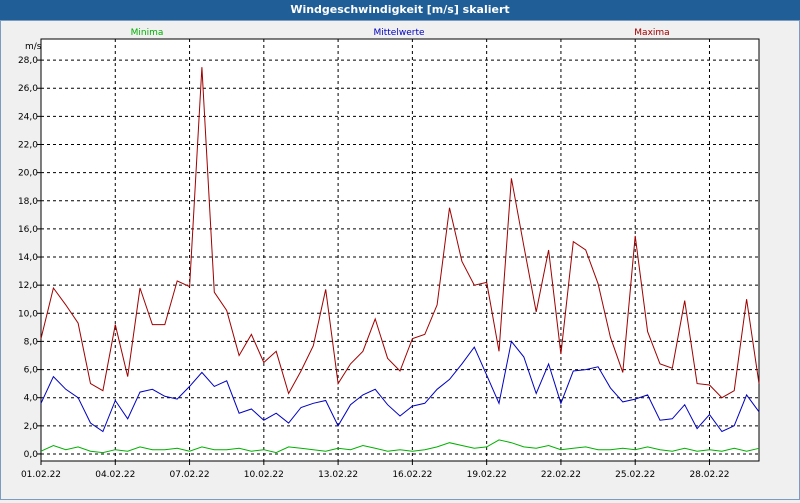 The image size is (800, 503). I want to click on x-tick-label: 19.02.22, so click(487, 475).